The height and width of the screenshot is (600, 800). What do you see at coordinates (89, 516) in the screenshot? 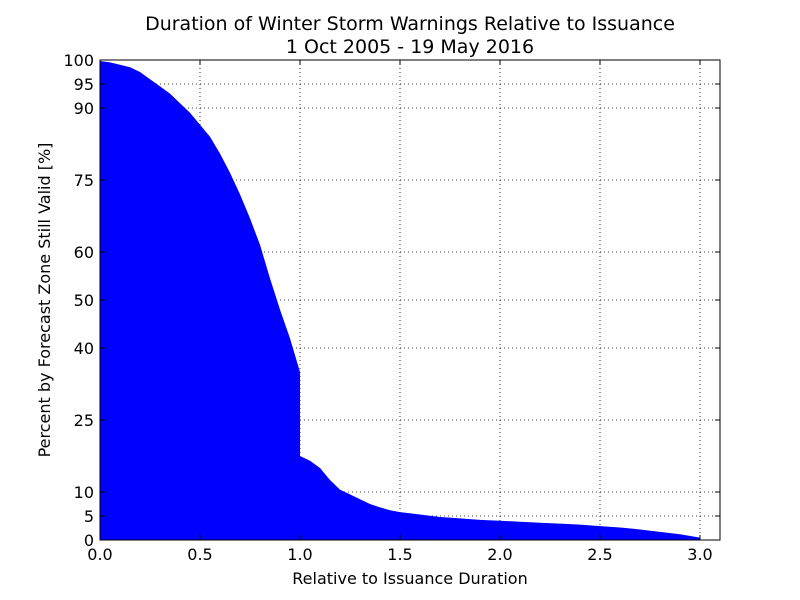
I see `y-tick-label: 5` at bounding box center [89, 516].